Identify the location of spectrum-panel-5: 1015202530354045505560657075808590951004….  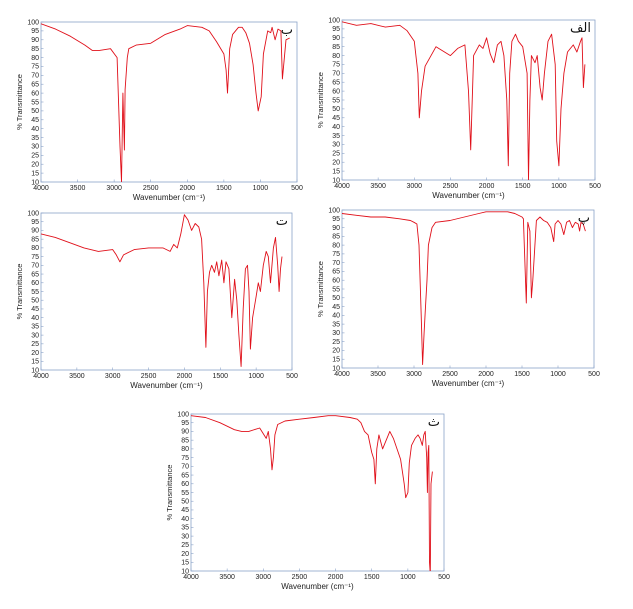
(307, 501).